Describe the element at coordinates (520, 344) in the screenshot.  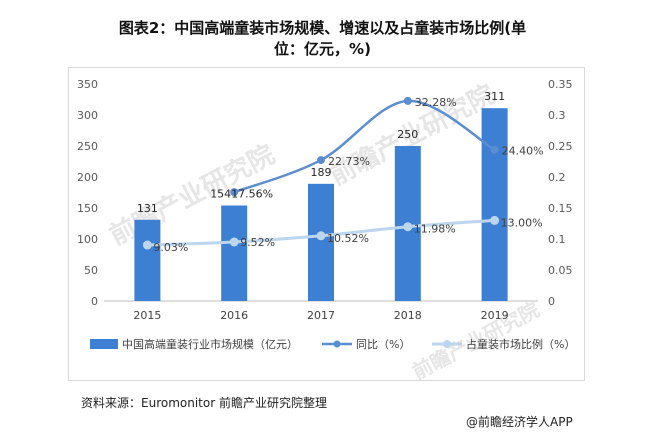
I see `legend-label: 占童装市场比例（%）` at that location.